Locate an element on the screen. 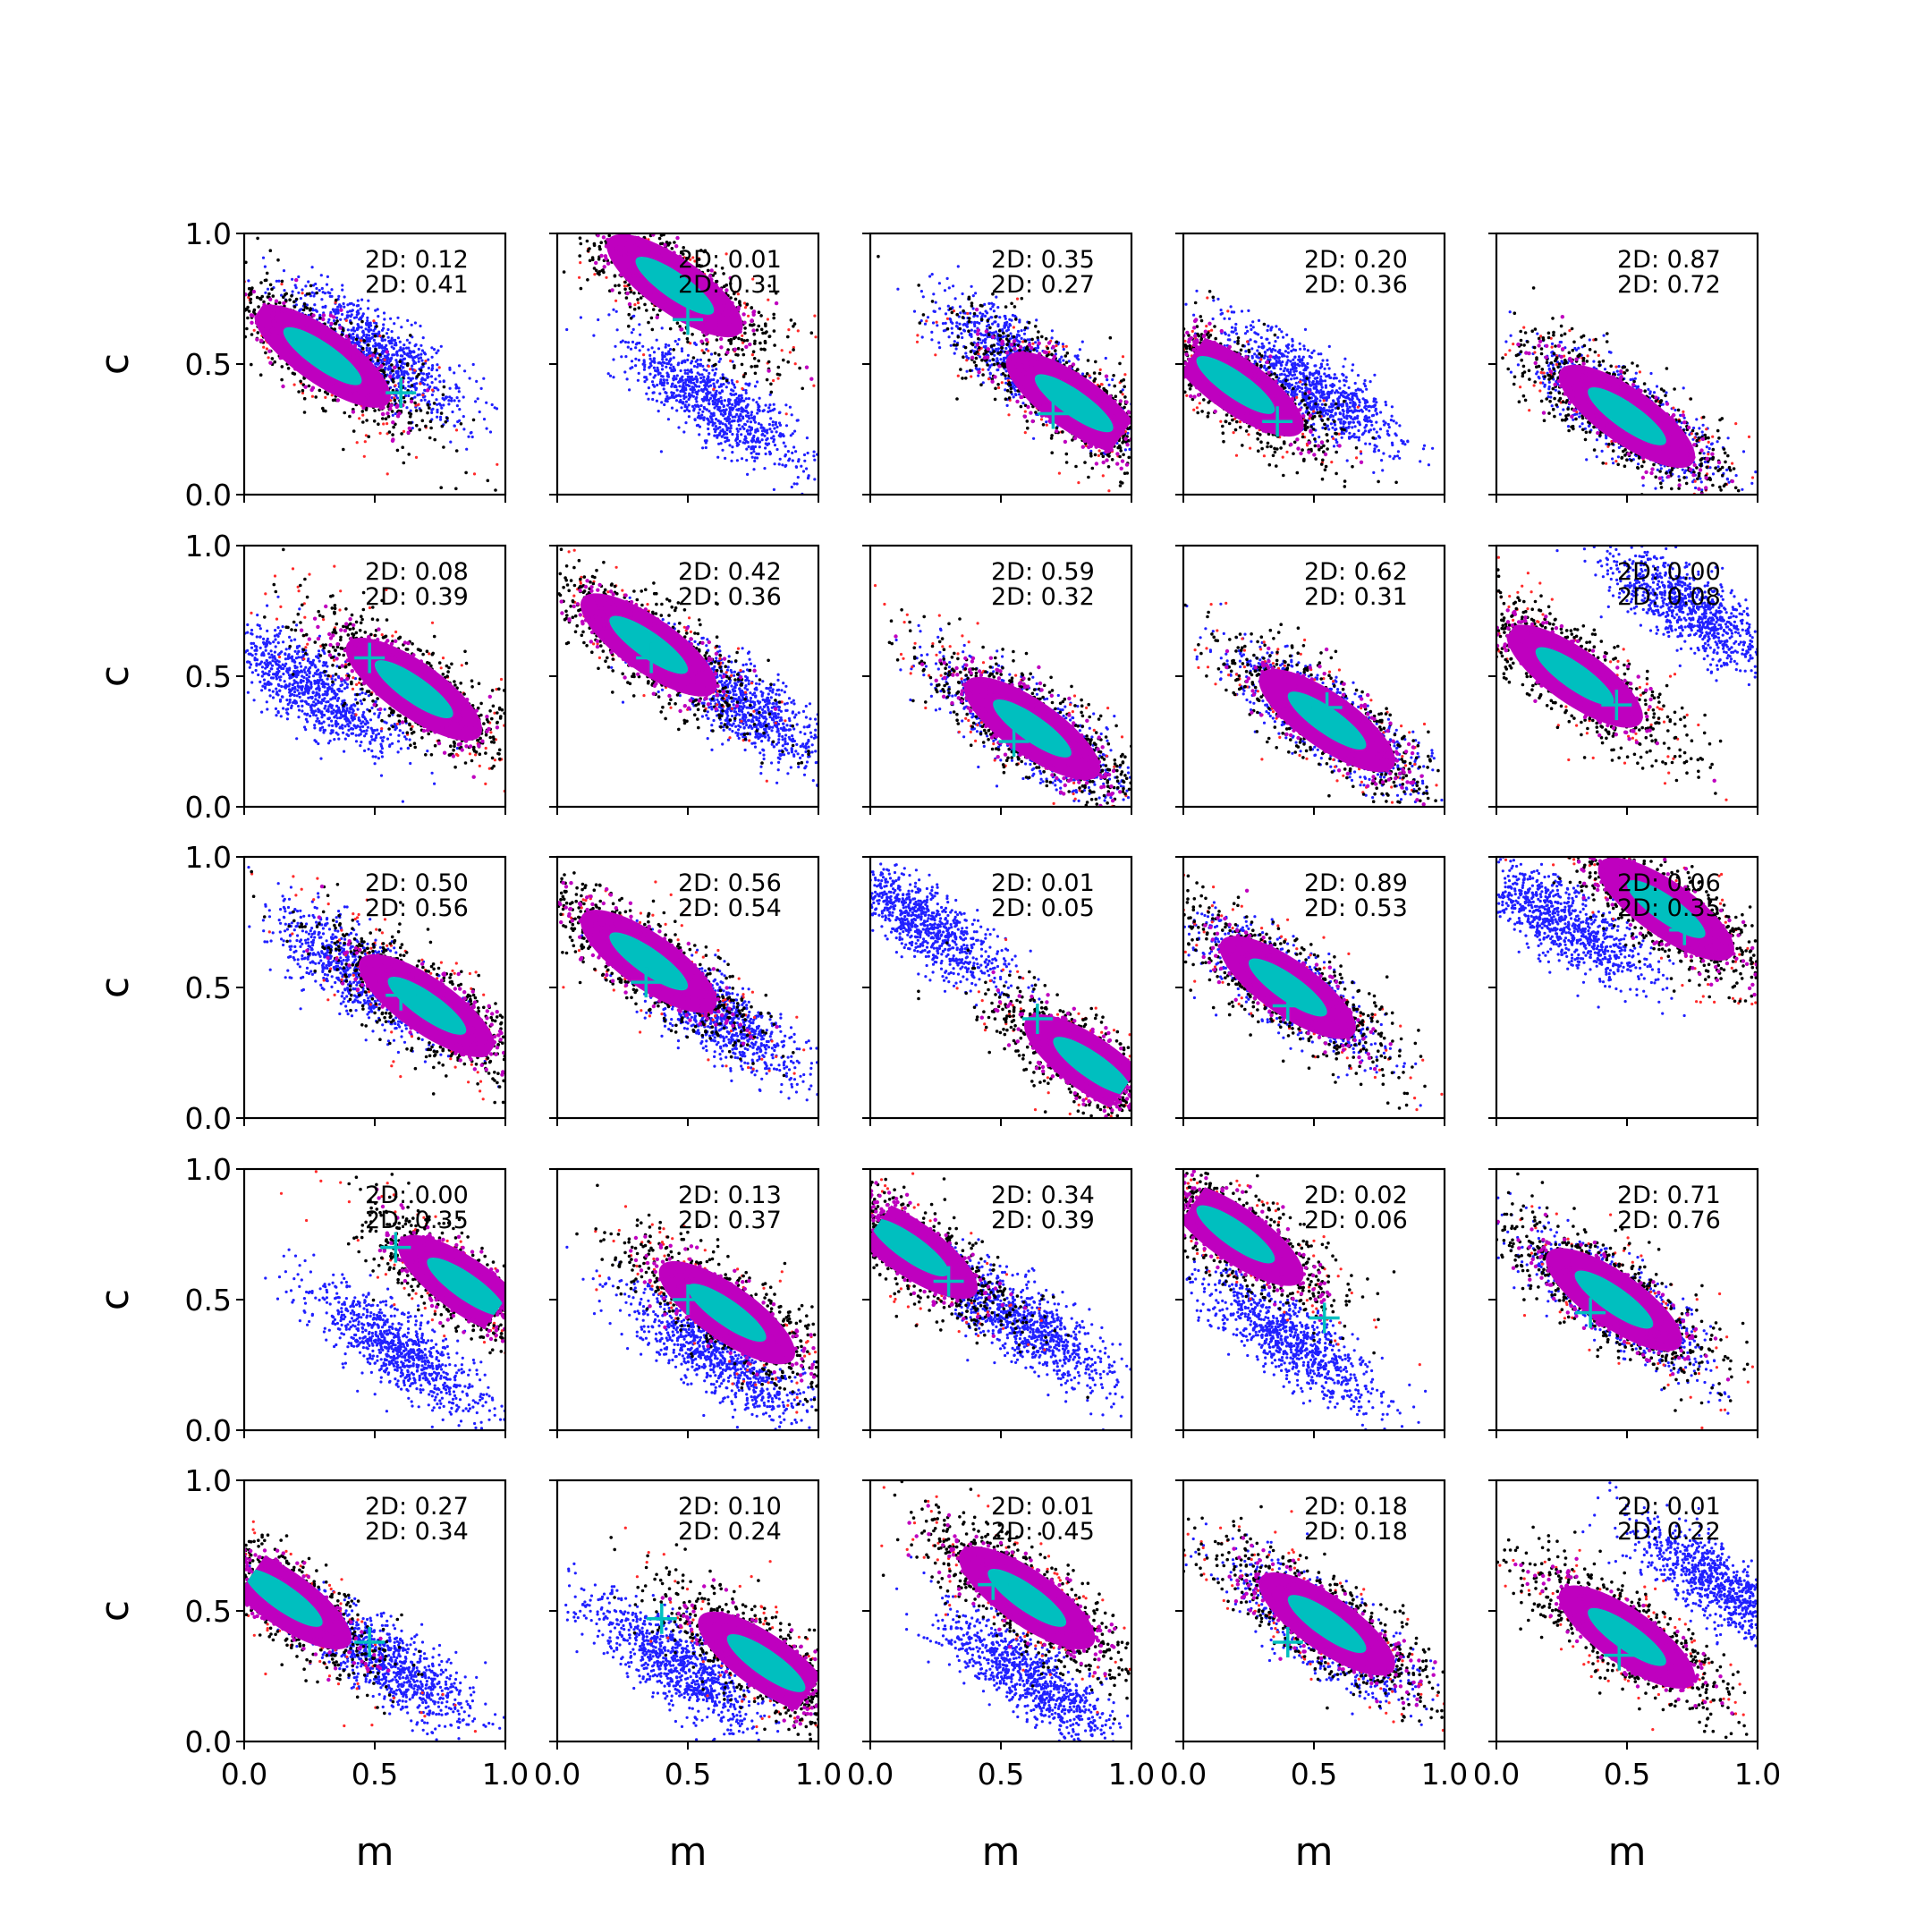  y-tick-label: 1.0 is located at coordinates (208, 233).